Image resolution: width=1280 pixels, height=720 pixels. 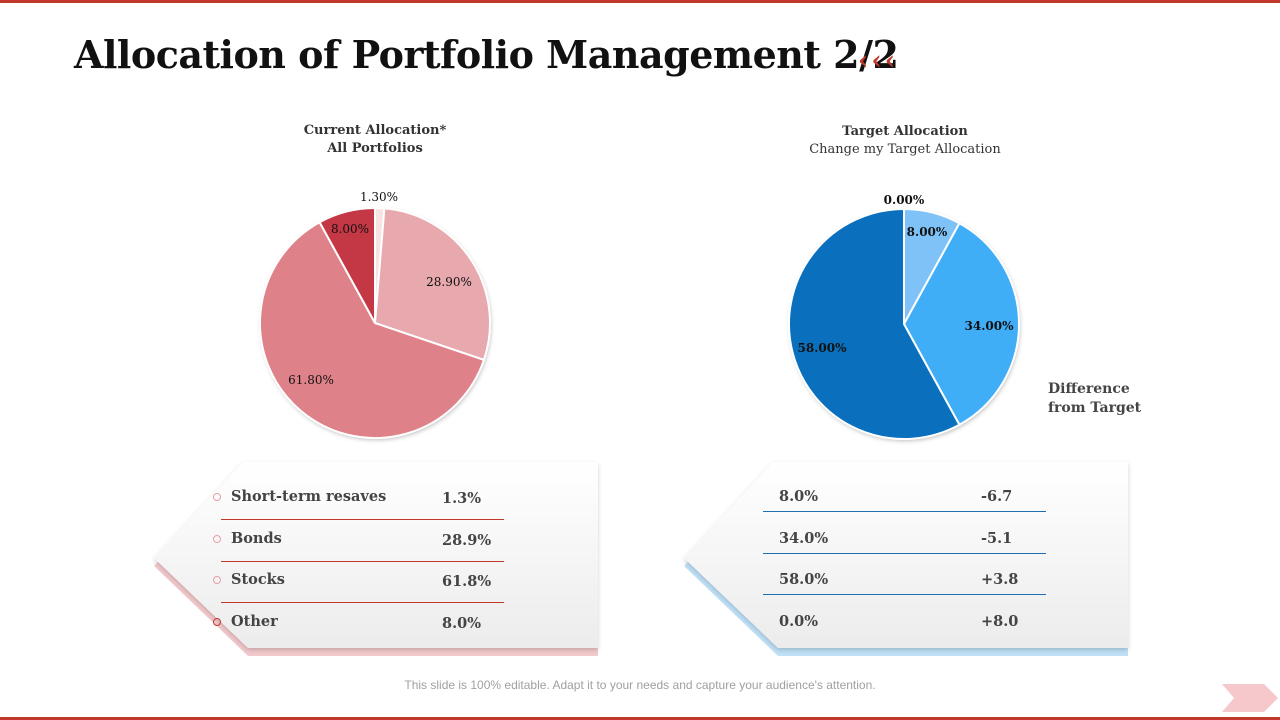 I want to click on current-label-0: 1.30%, so click(x=379, y=197).